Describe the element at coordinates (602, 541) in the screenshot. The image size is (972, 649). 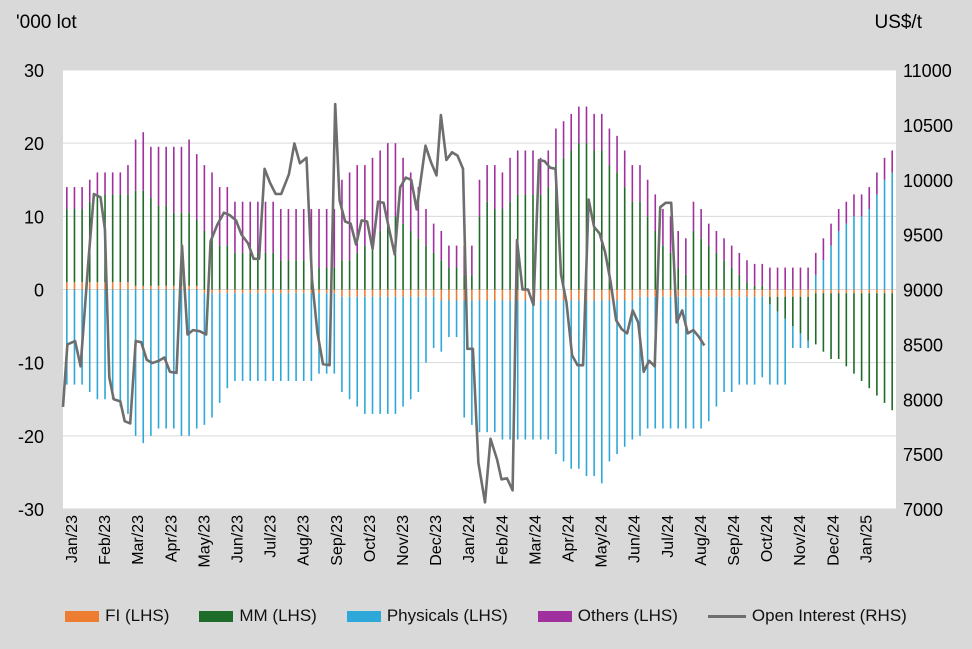
I see `month-label: May/24` at that location.